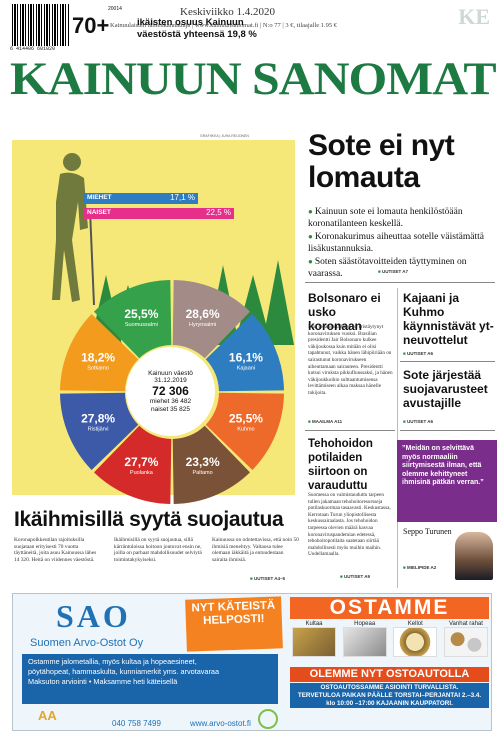 This screenshot has width=500, height=735. I want to click on item-coins: Vanhat rahat, so click(465, 639).